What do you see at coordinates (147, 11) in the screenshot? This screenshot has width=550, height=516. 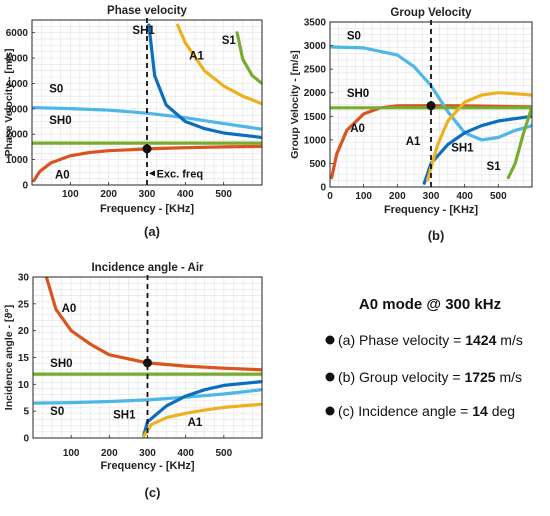 I see `p1-title: Phase velocity` at bounding box center [147, 11].